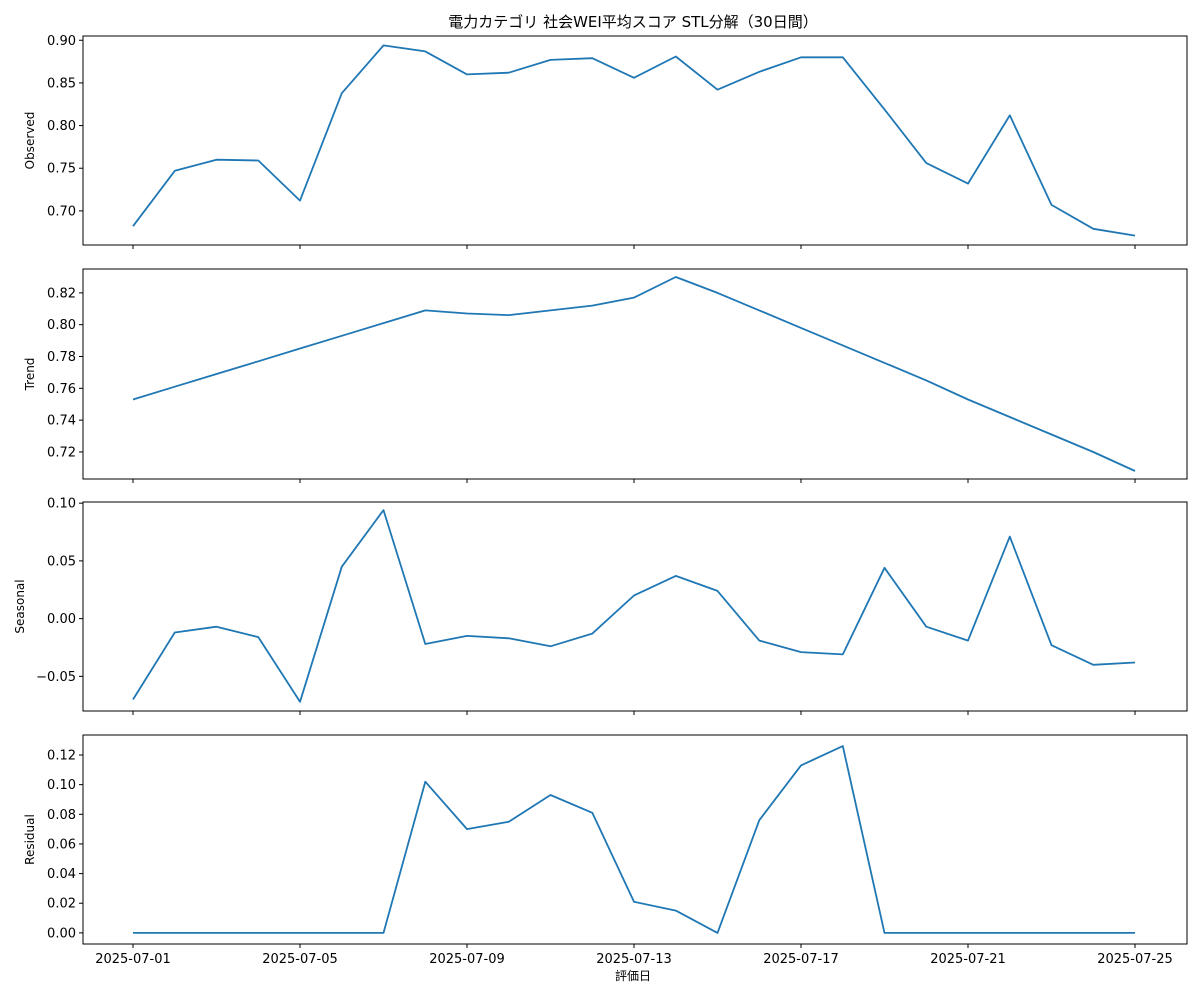  I want to click on chart-title: 電力カテゴリ 社会WEI平均スコア STL分解（30日間）, so click(632, 22).